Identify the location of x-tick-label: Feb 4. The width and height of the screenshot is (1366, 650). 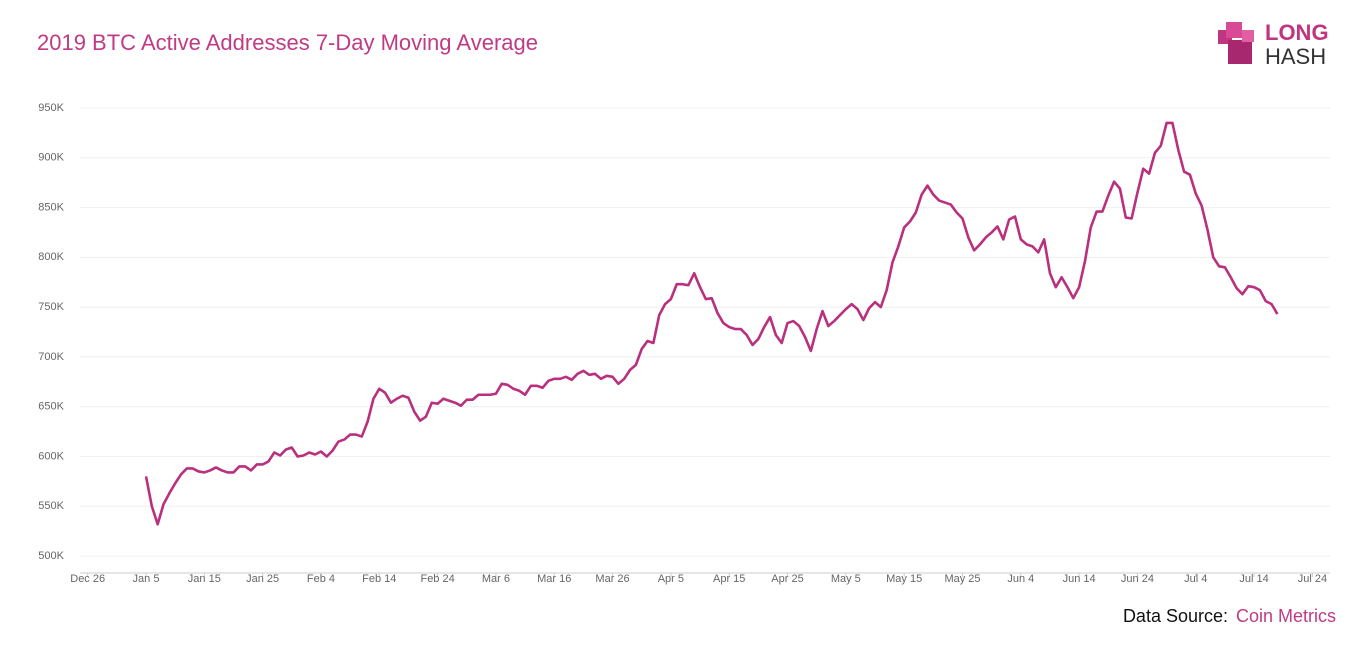
(321, 579).